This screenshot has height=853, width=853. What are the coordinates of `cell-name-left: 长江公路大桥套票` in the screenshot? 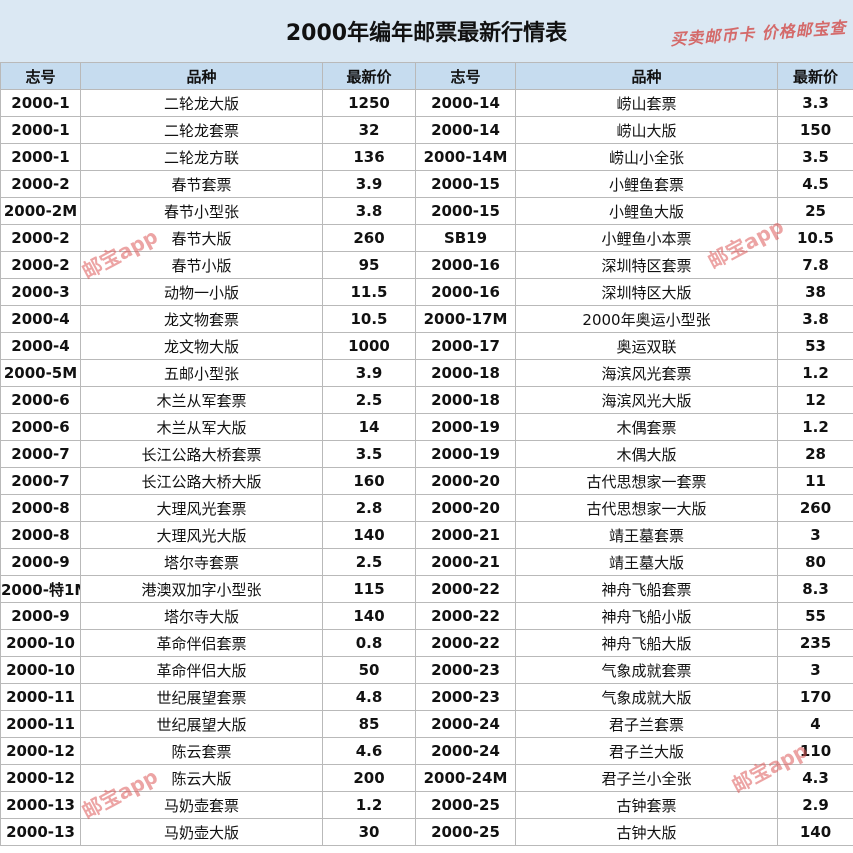 It's located at (201, 454).